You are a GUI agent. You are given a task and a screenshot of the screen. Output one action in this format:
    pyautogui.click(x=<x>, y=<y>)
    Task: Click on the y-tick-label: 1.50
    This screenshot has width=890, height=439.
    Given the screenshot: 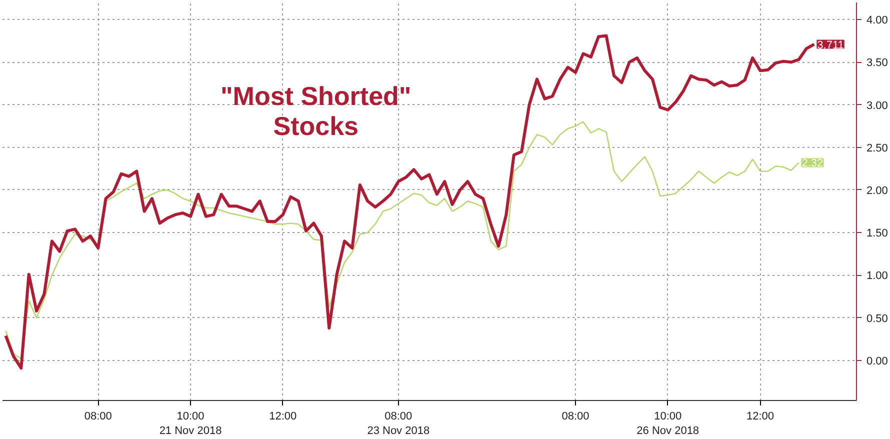 What is the action you would take?
    pyautogui.click(x=877, y=234)
    